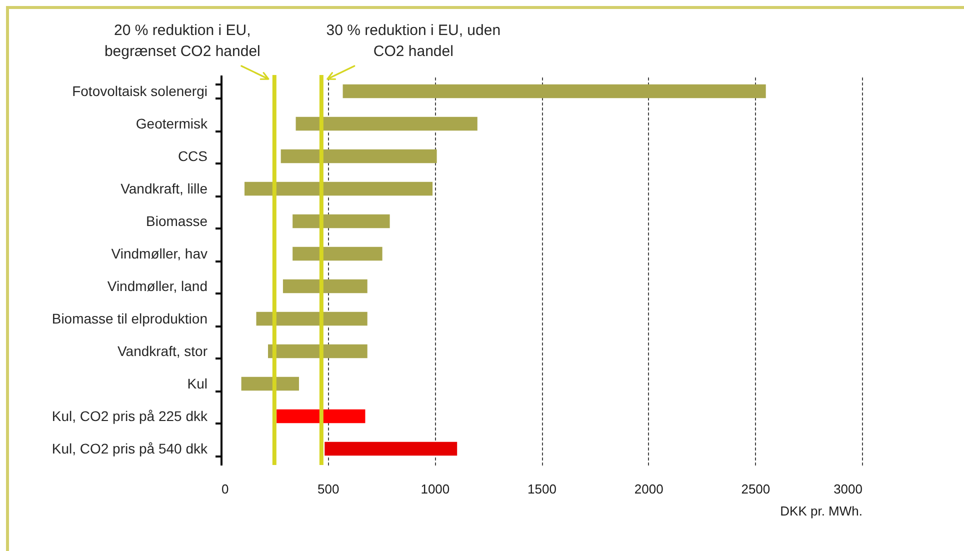  Describe the element at coordinates (197, 383) in the screenshot. I see `y-tick-label: Kul` at that location.